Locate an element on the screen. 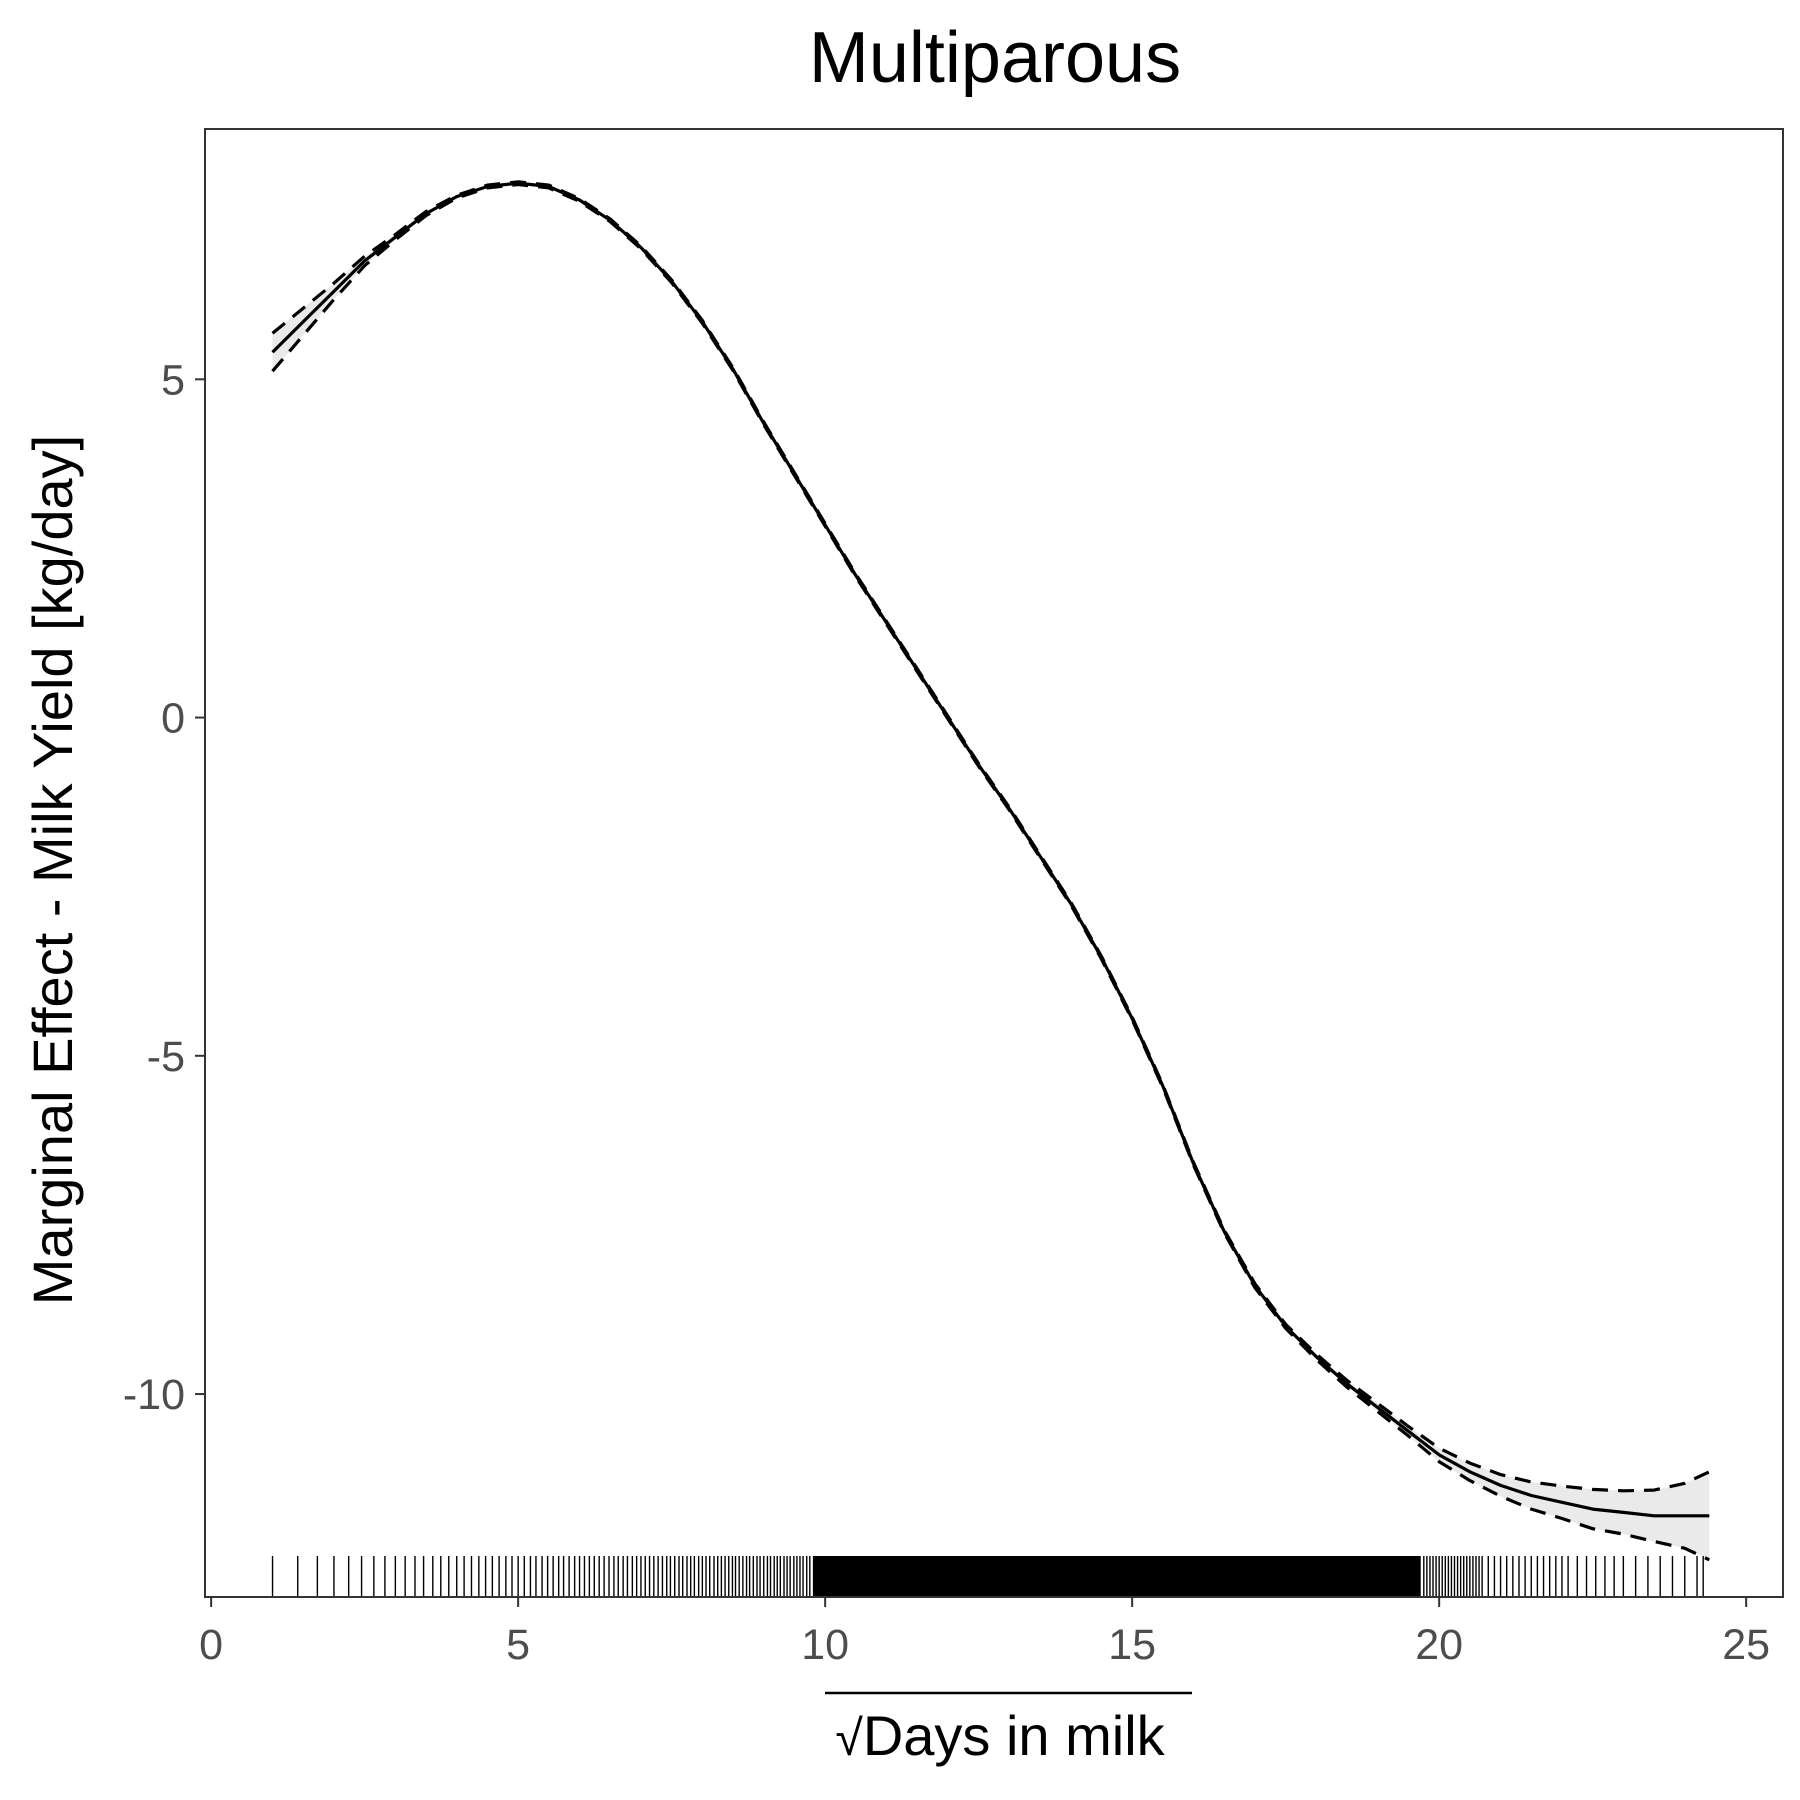  x-tick-label: 5 is located at coordinates (518, 1645).